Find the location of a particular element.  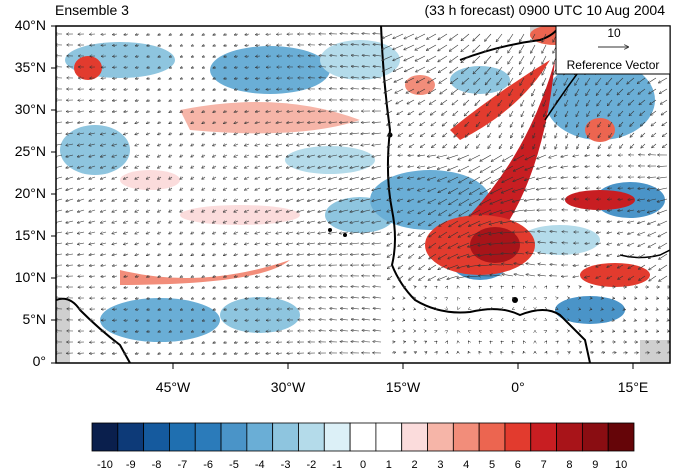

colorbar-label: 0 is located at coordinates (363, 465).